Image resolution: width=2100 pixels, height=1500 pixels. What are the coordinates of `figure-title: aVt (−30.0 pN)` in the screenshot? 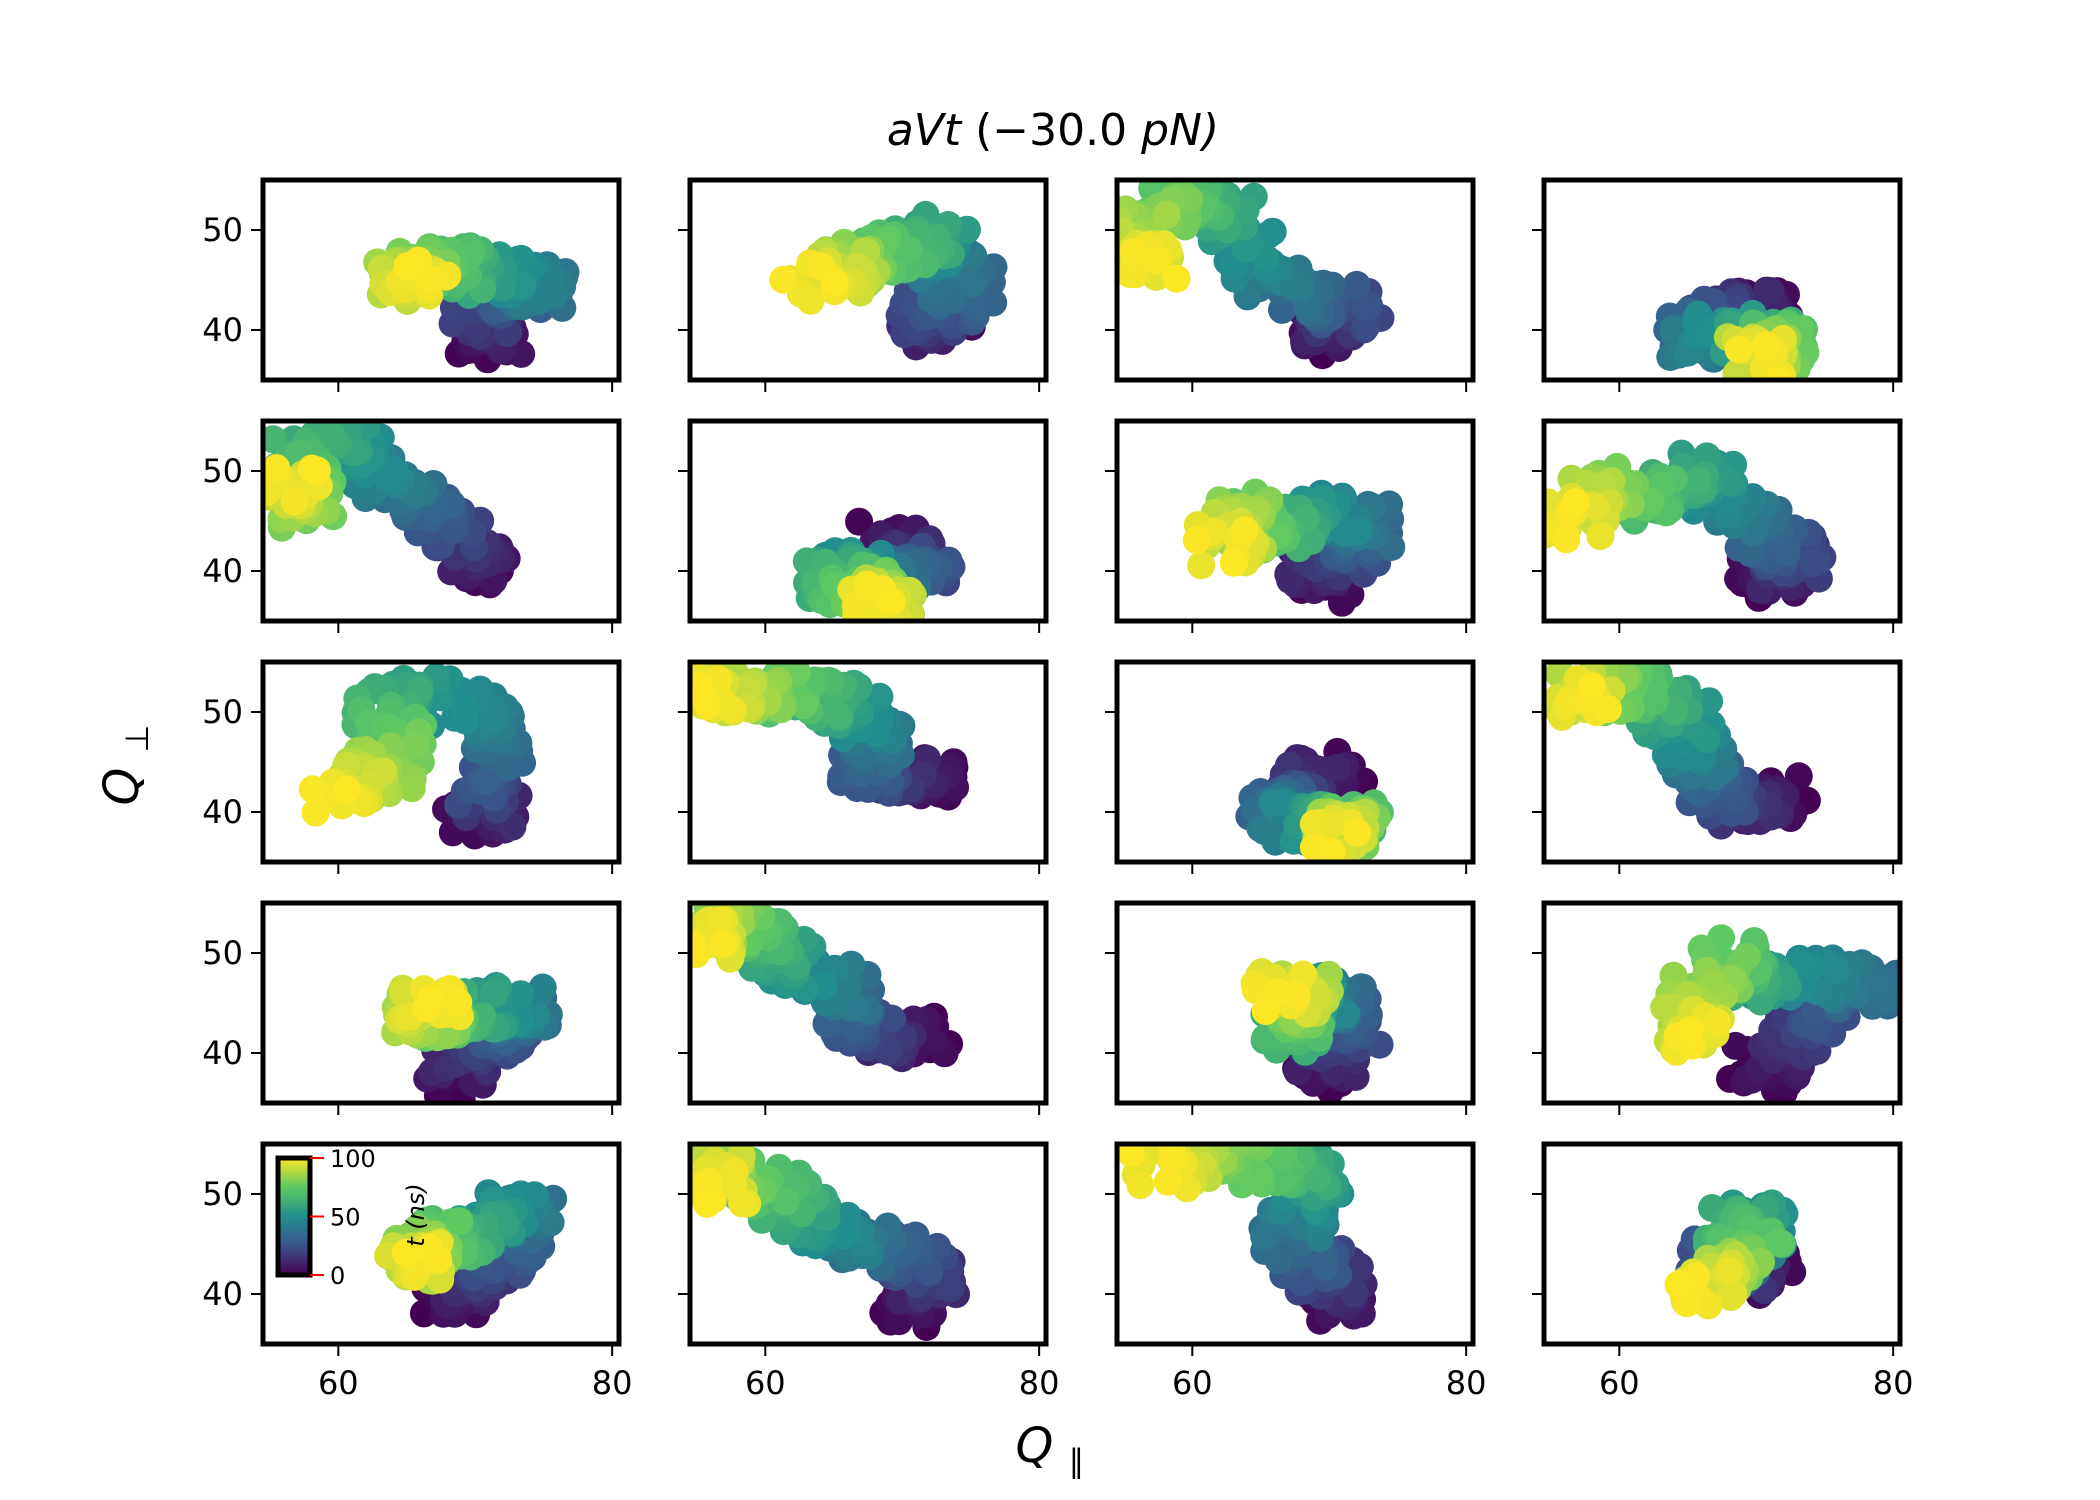 It's located at (1053, 130).